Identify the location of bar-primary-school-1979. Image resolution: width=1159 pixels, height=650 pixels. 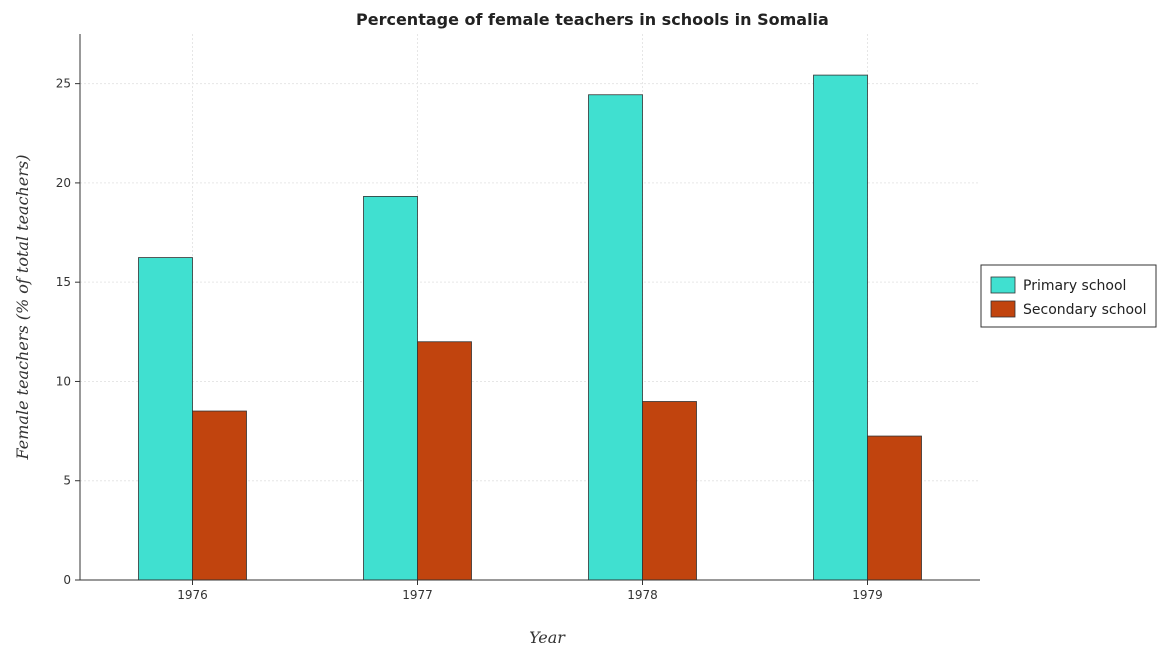
(840, 327).